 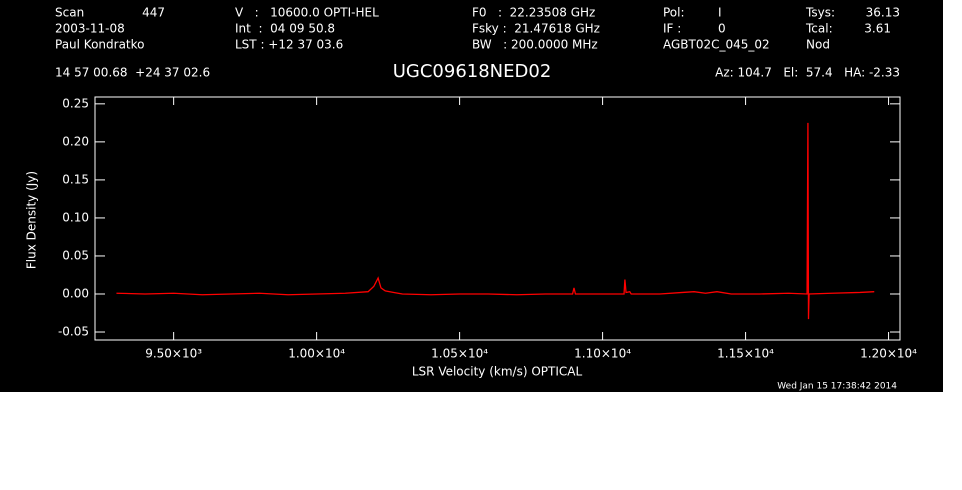 What do you see at coordinates (32, 220) in the screenshot?
I see `y-axis-label: Flux Density (Jy)` at bounding box center [32, 220].